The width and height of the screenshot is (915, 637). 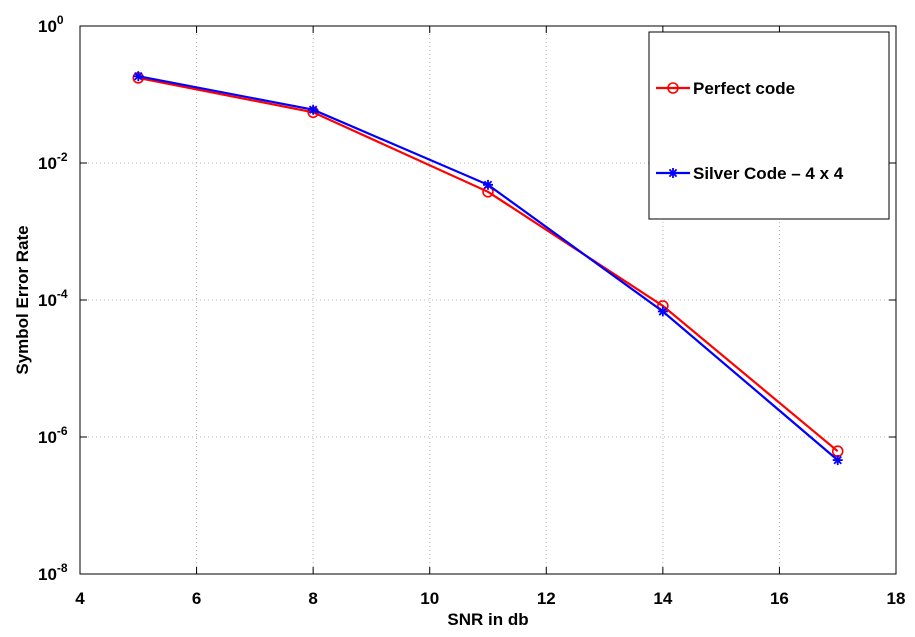 I want to click on x-tick-label: 14, so click(x=662, y=598).